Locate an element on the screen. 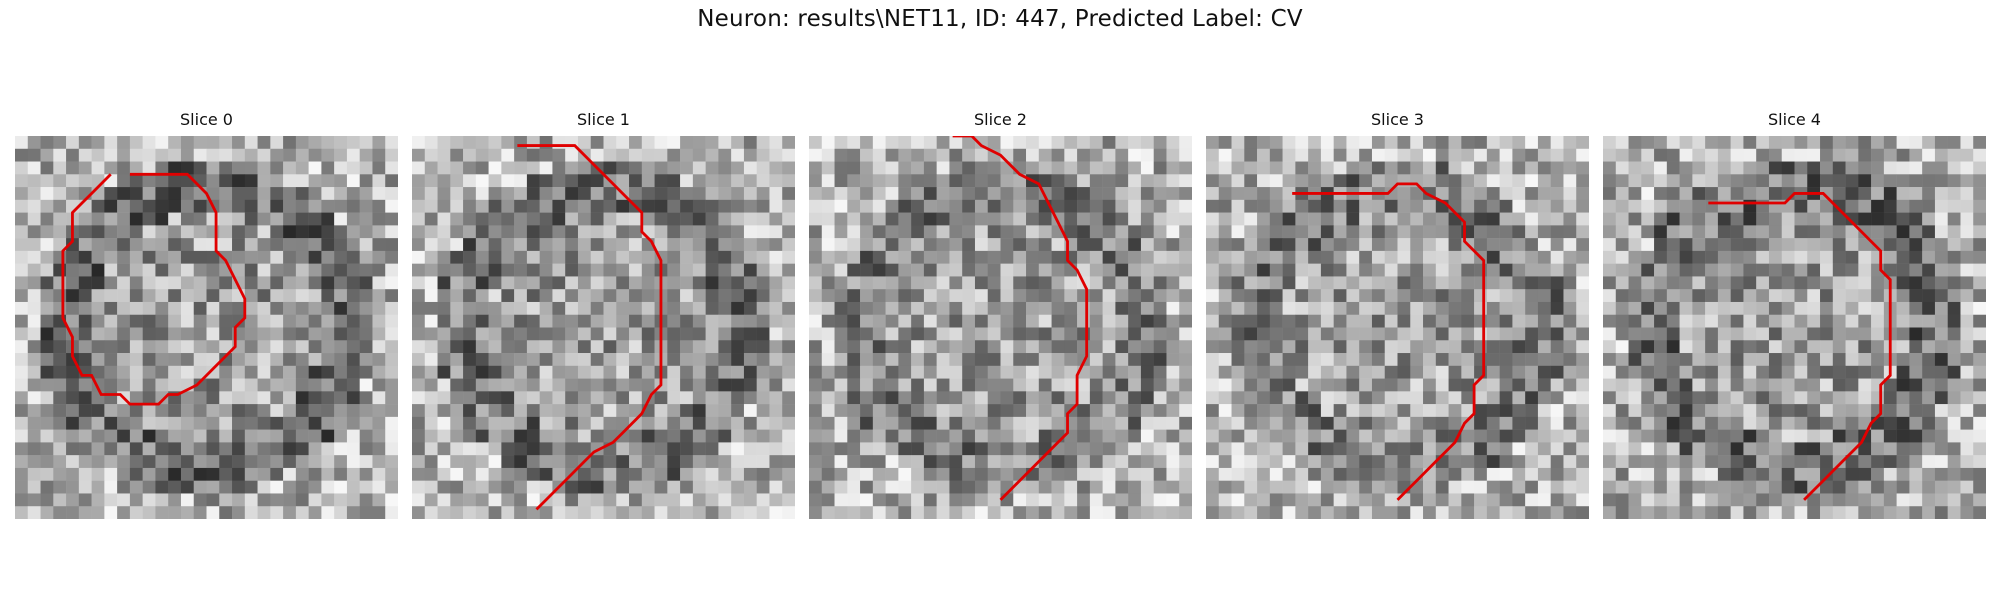 This screenshot has width=2000, height=600. slice-panel-1: Slice 1 is located at coordinates (603, 313).